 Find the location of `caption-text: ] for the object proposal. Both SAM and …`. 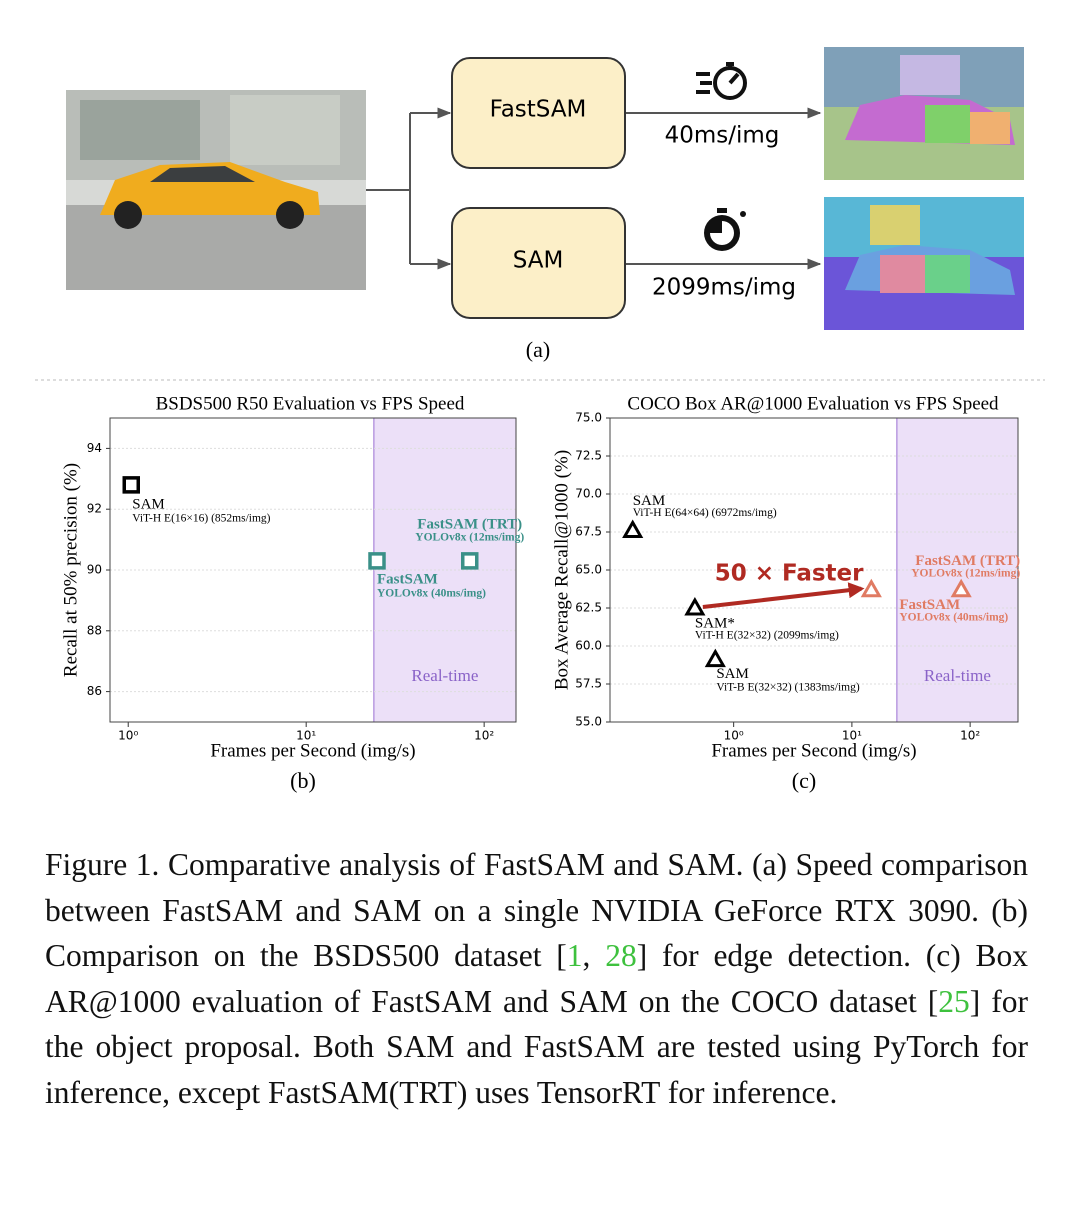

caption-text: ] for the object proposal. Both SAM and … is located at coordinates (536, 1046).